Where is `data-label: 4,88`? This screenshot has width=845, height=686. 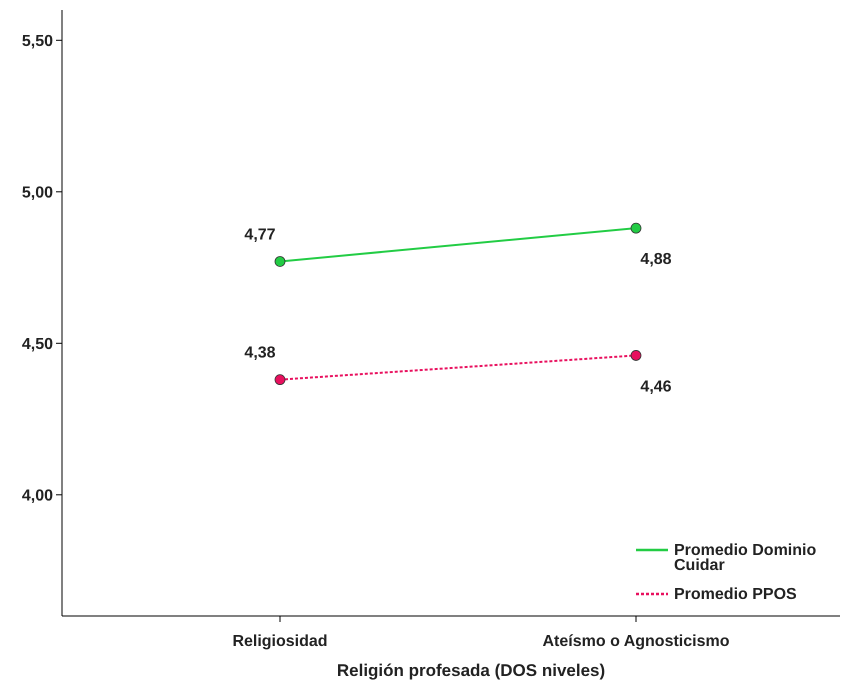 data-label: 4,88 is located at coordinates (656, 259).